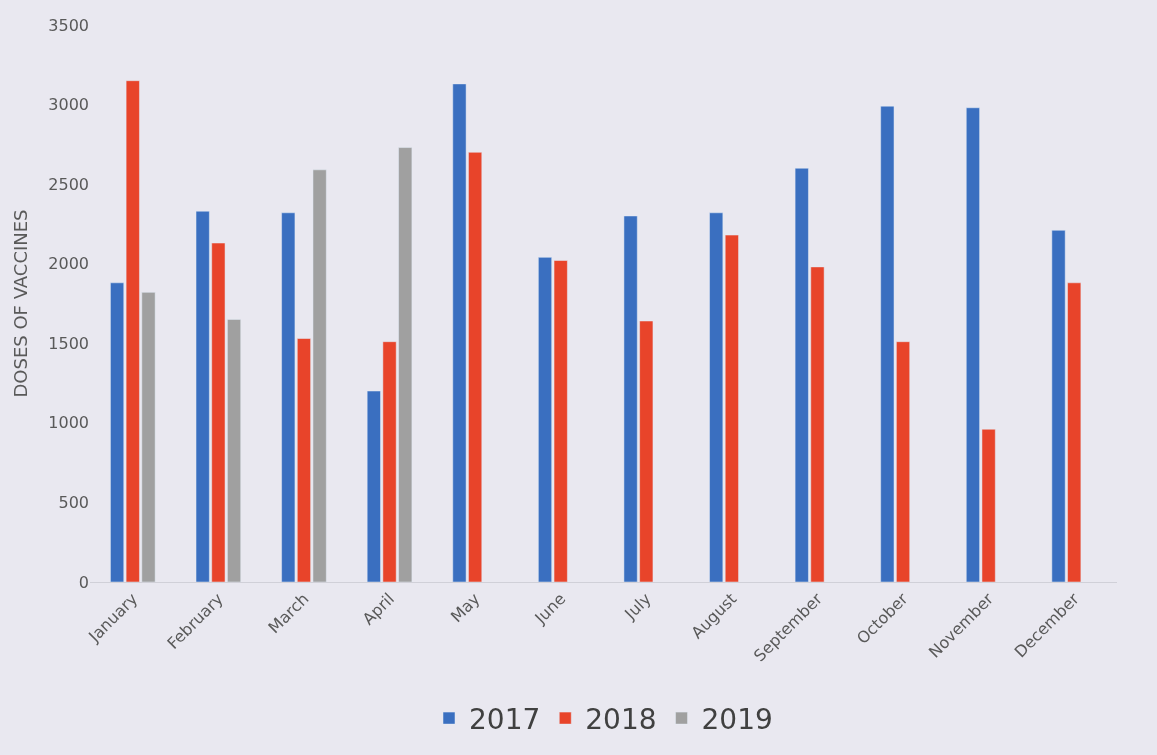  What do you see at coordinates (68, 184) in the screenshot?
I see `y-tick-label: 2500` at bounding box center [68, 184].